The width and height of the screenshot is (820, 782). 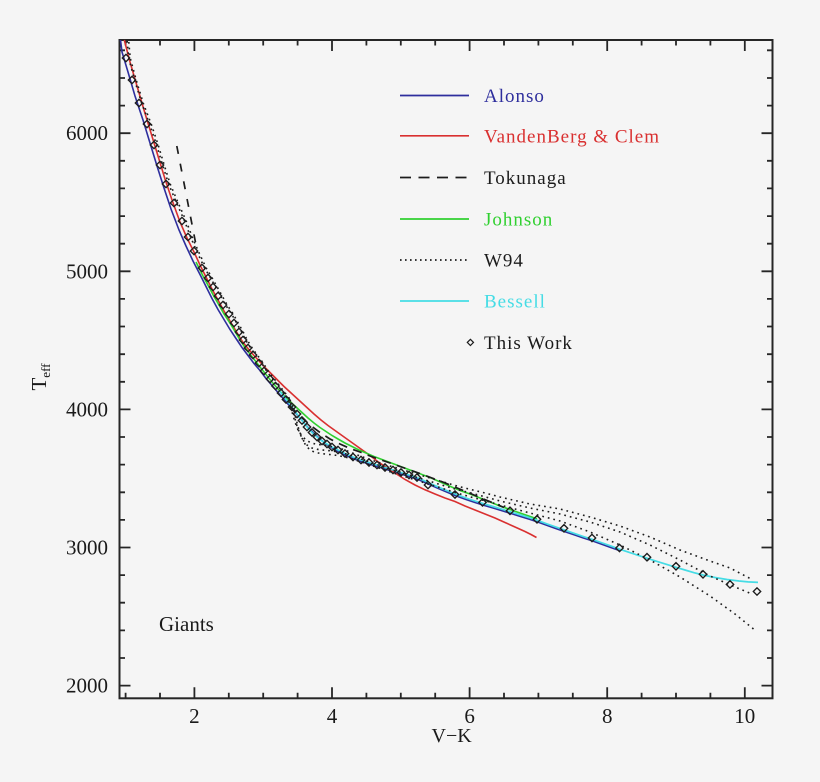 What do you see at coordinates (518, 220) in the screenshot?
I see `svg-text: Johnson` at bounding box center [518, 220].